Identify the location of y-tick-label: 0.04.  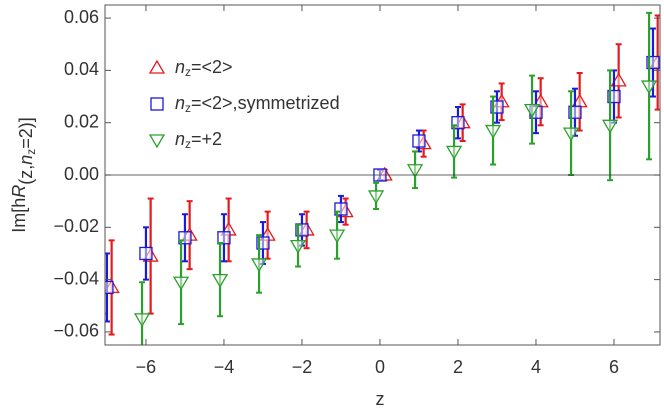
(81, 69).